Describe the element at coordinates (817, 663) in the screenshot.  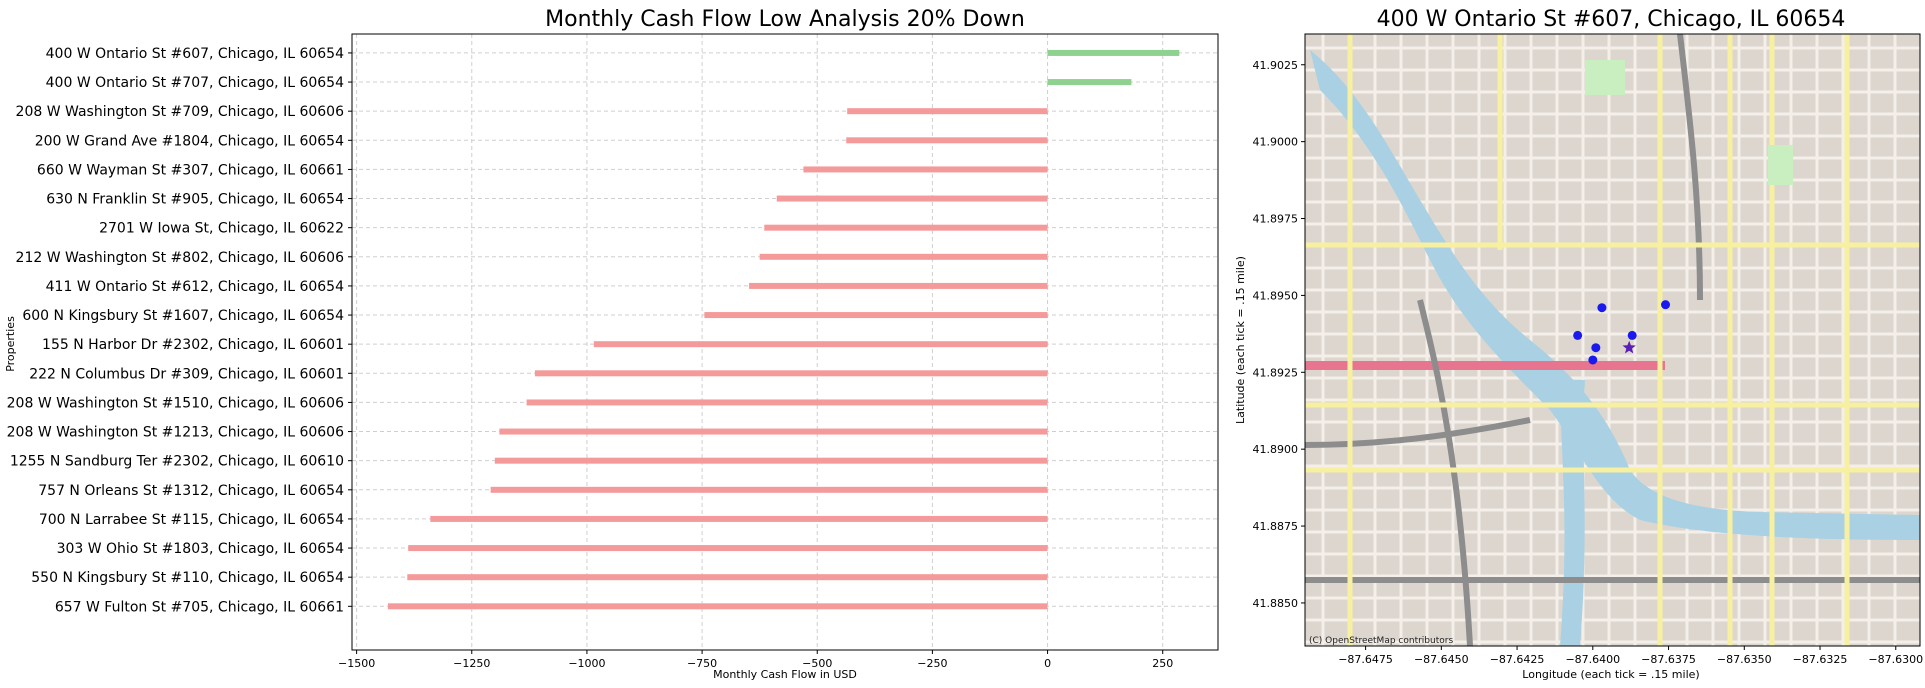
I see `x-tick-label: −500` at that location.